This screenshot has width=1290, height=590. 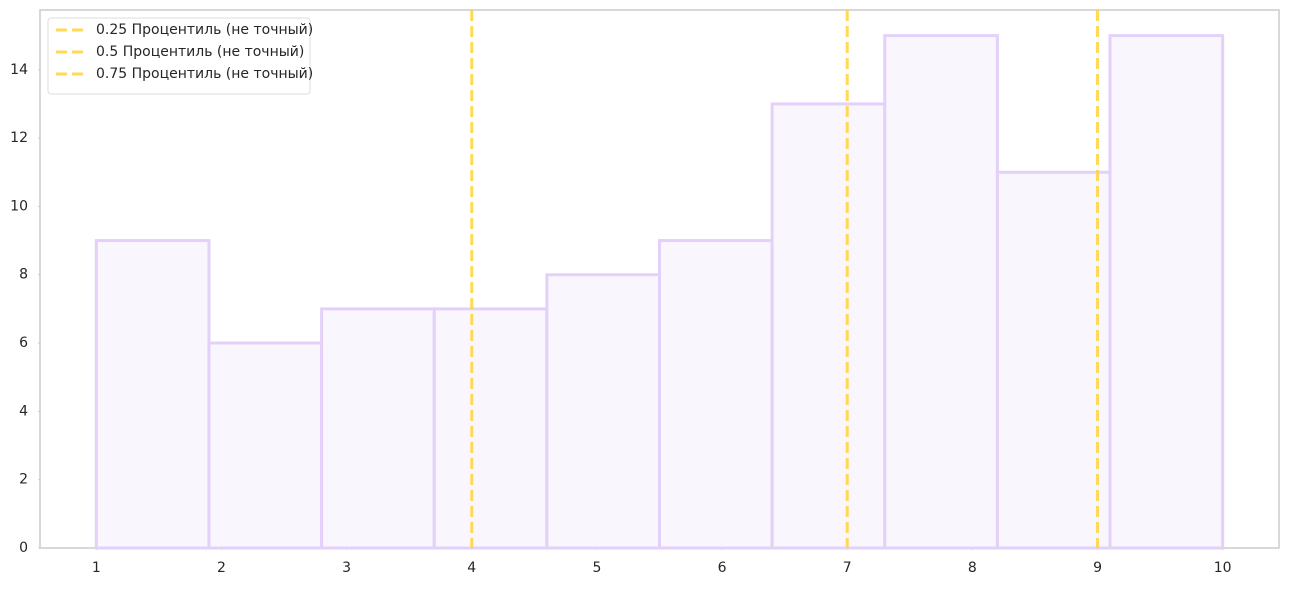 I want to click on x-tick-label: 8, so click(x=972, y=568).